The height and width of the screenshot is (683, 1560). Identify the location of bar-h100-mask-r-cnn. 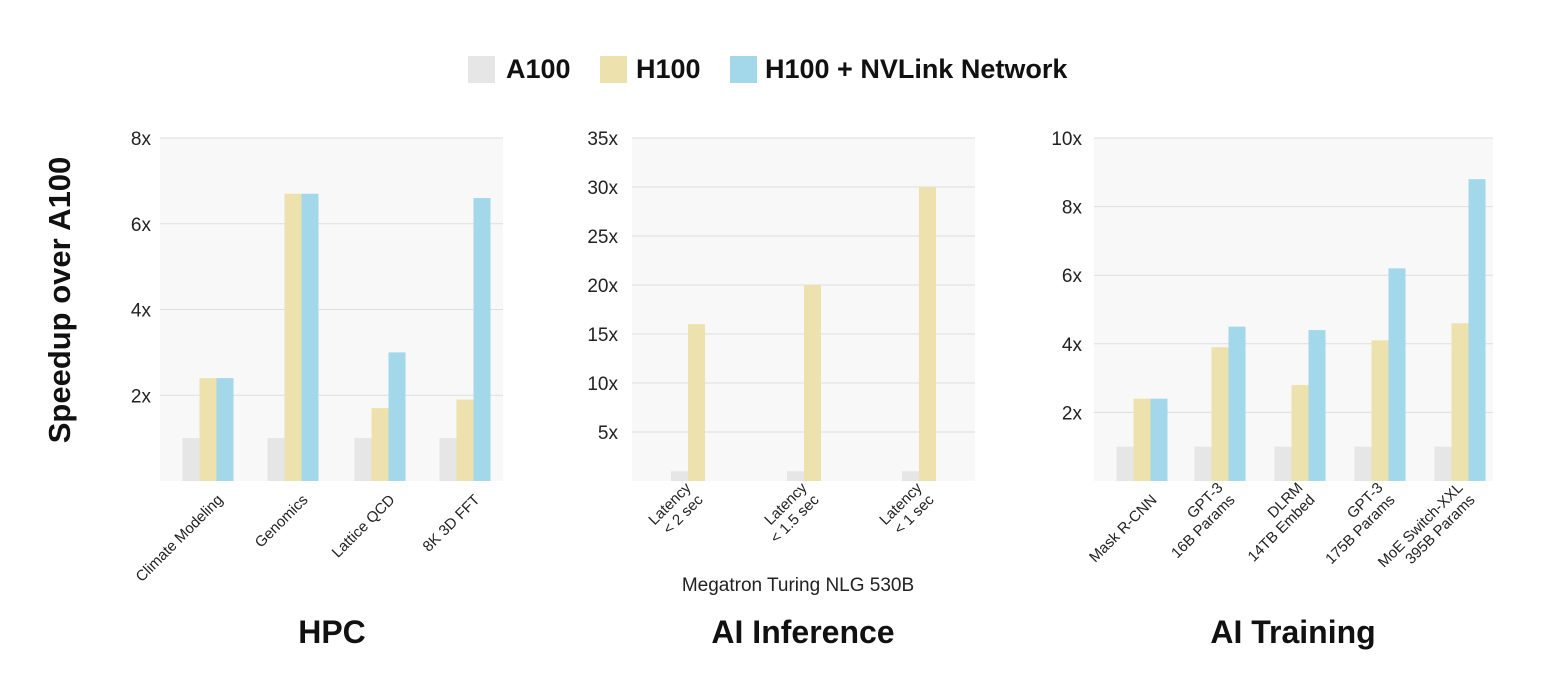
(1142, 439).